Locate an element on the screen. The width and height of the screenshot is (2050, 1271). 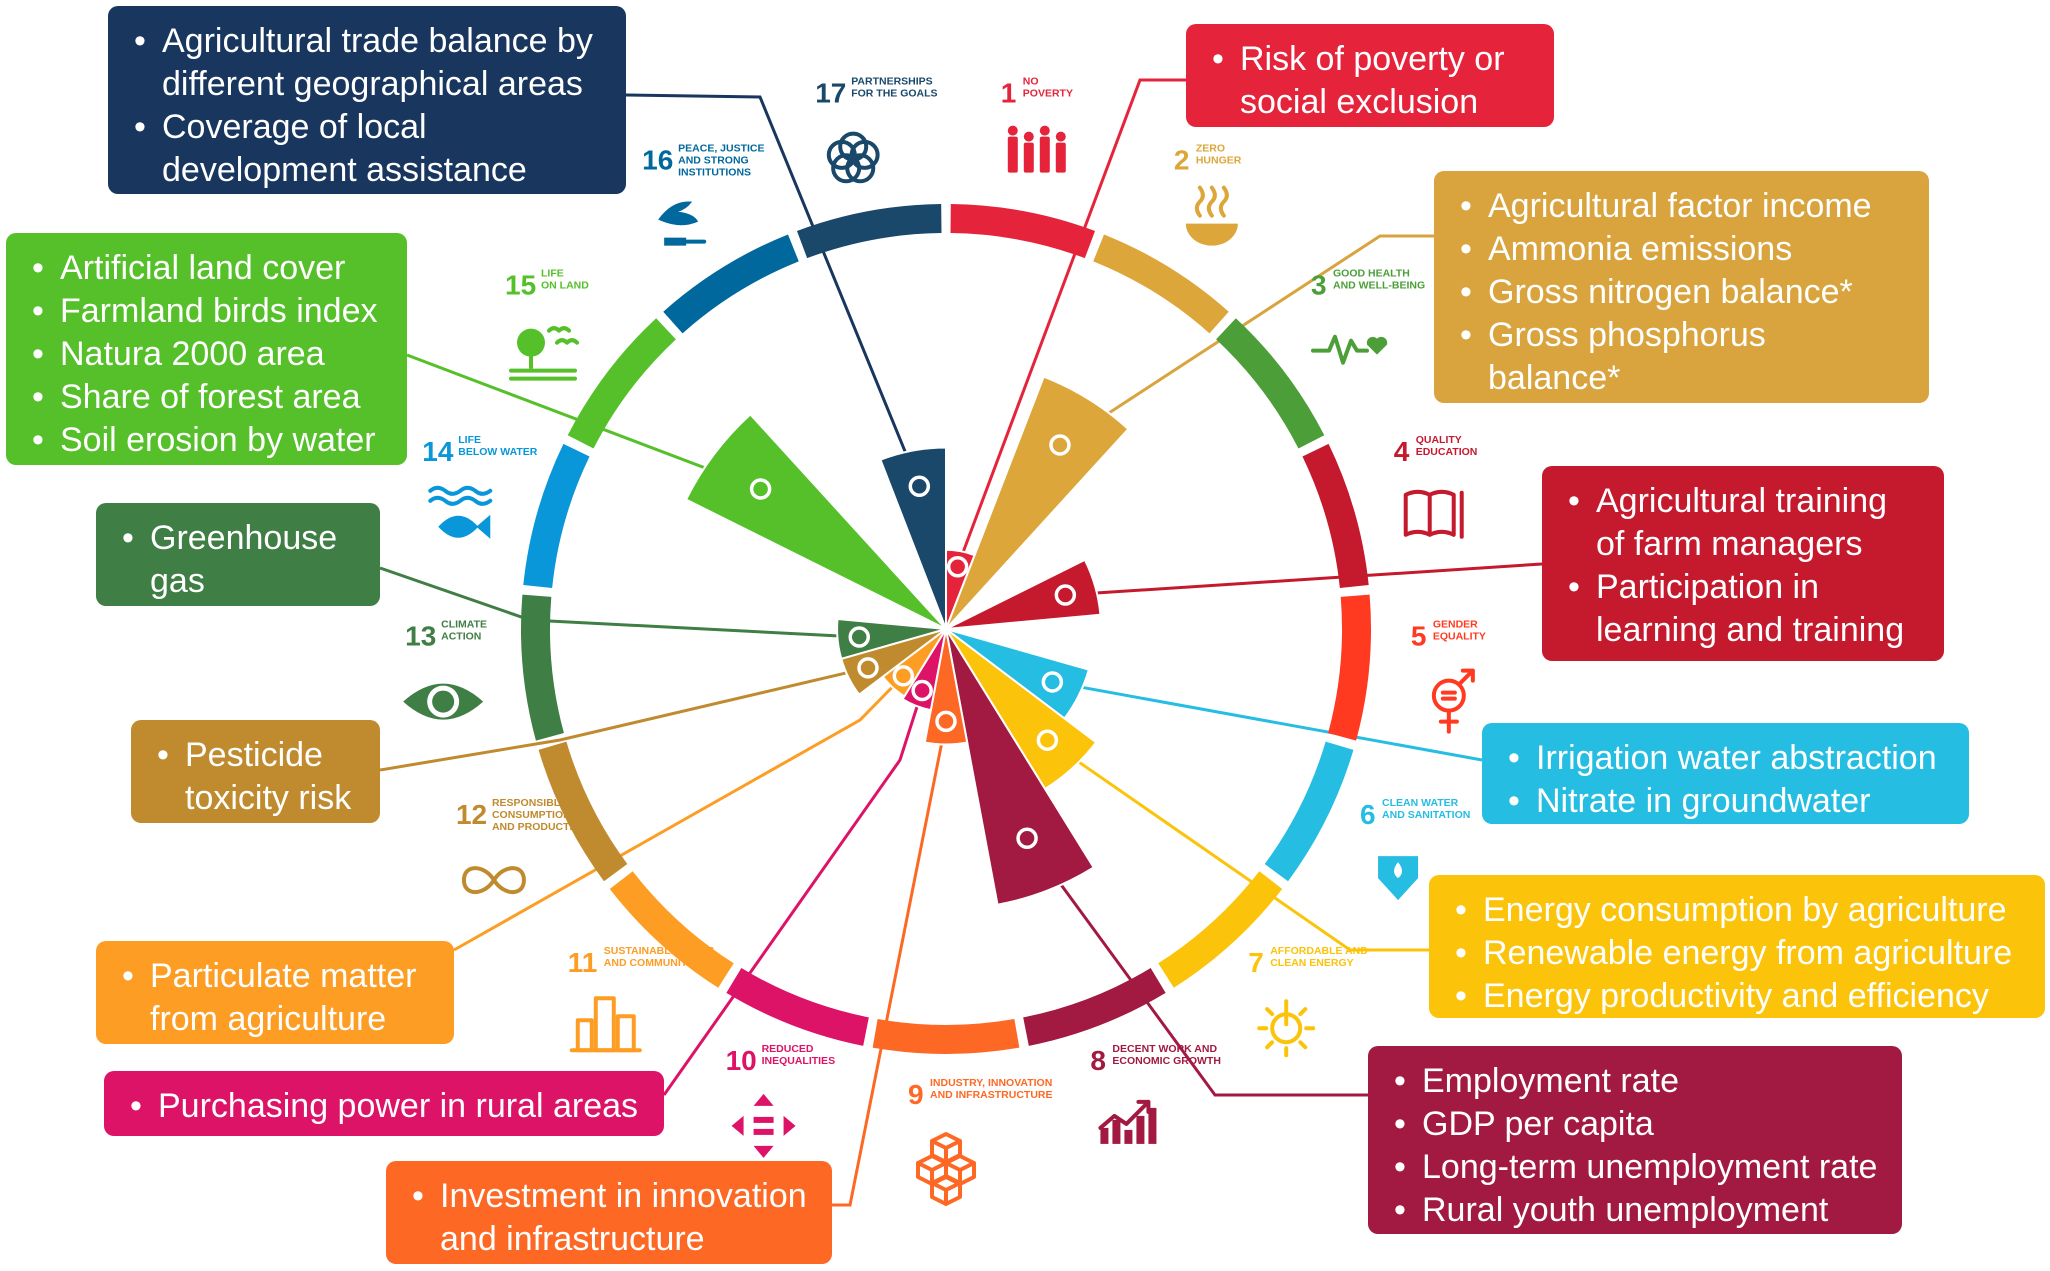
indicator-item: Greenhouse gas emissions is located at coordinates (238, 581).